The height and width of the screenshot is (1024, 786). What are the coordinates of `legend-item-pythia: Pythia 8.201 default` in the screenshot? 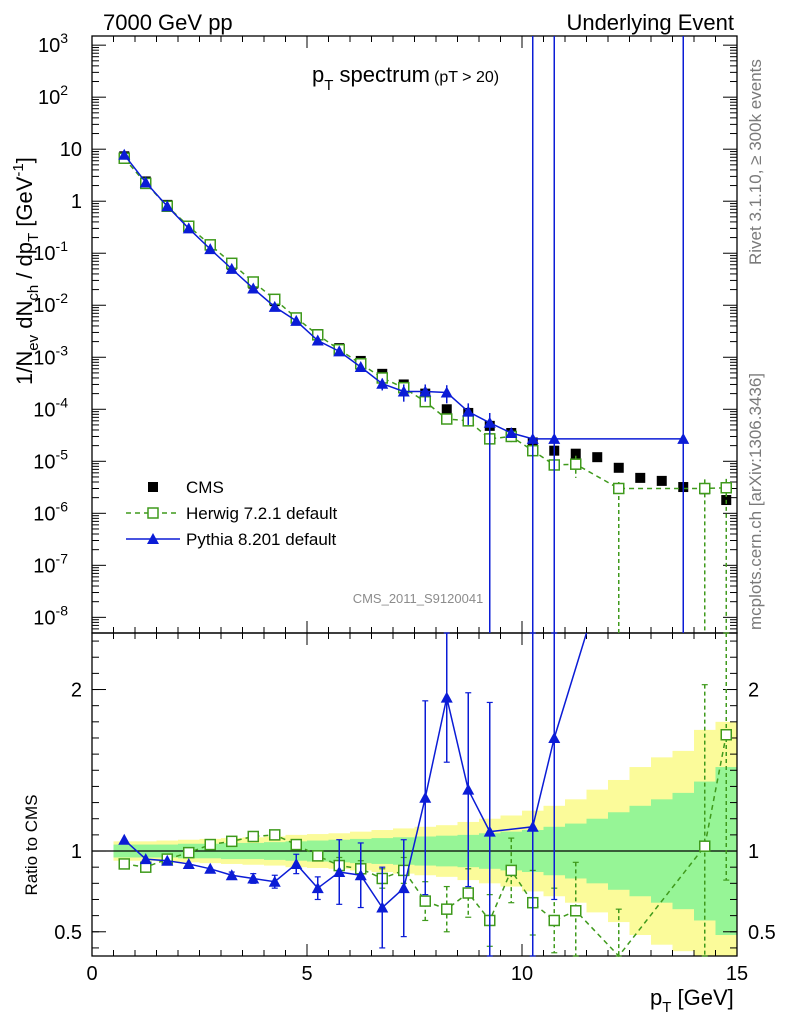 It's located at (231, 539).